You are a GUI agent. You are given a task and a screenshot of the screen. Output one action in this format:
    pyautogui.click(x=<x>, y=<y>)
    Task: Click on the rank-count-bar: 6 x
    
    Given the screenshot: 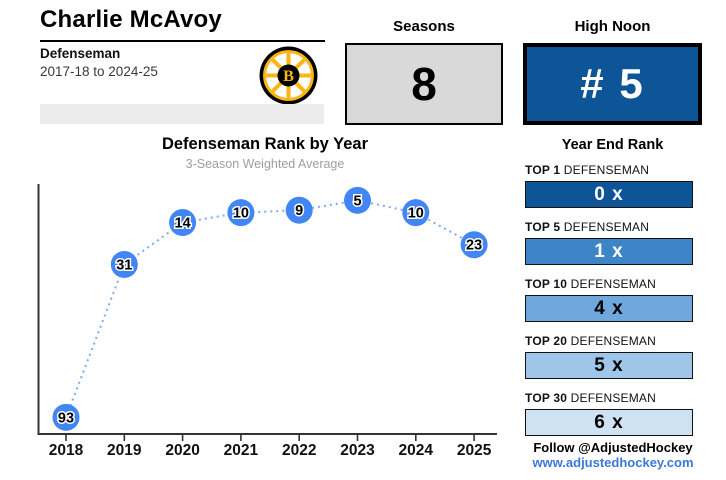 What is the action you would take?
    pyautogui.click(x=609, y=422)
    